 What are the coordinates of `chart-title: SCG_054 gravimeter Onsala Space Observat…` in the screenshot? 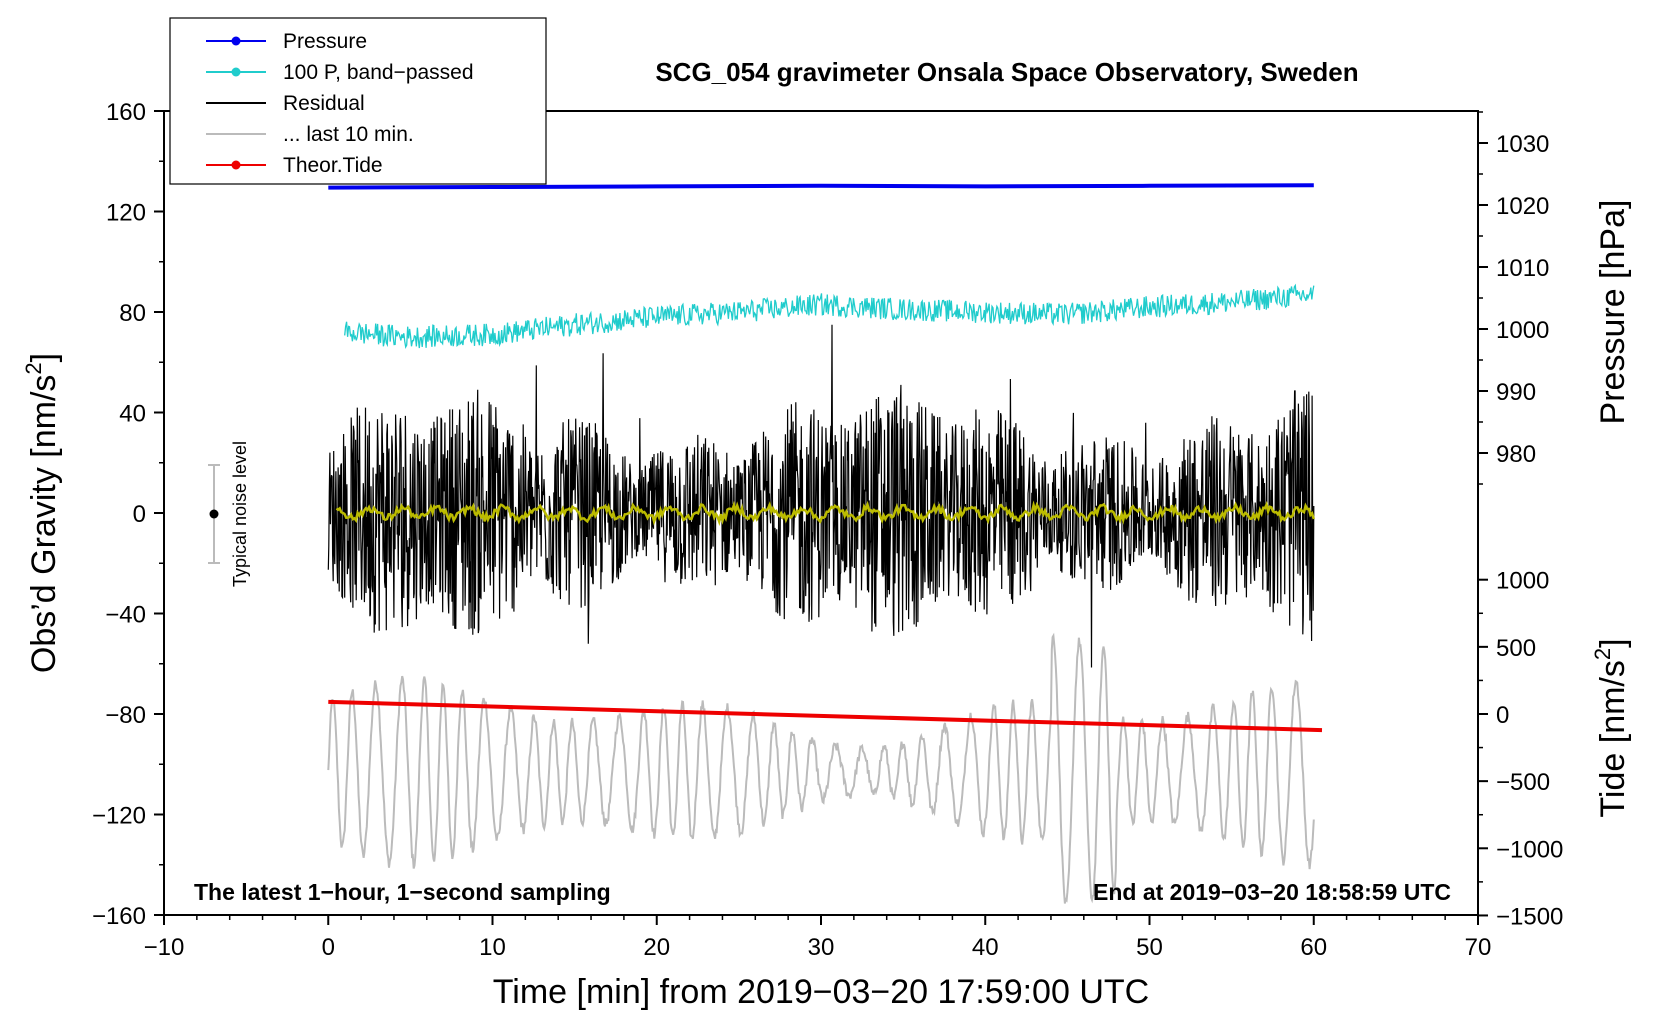 It's located at (1006, 72).